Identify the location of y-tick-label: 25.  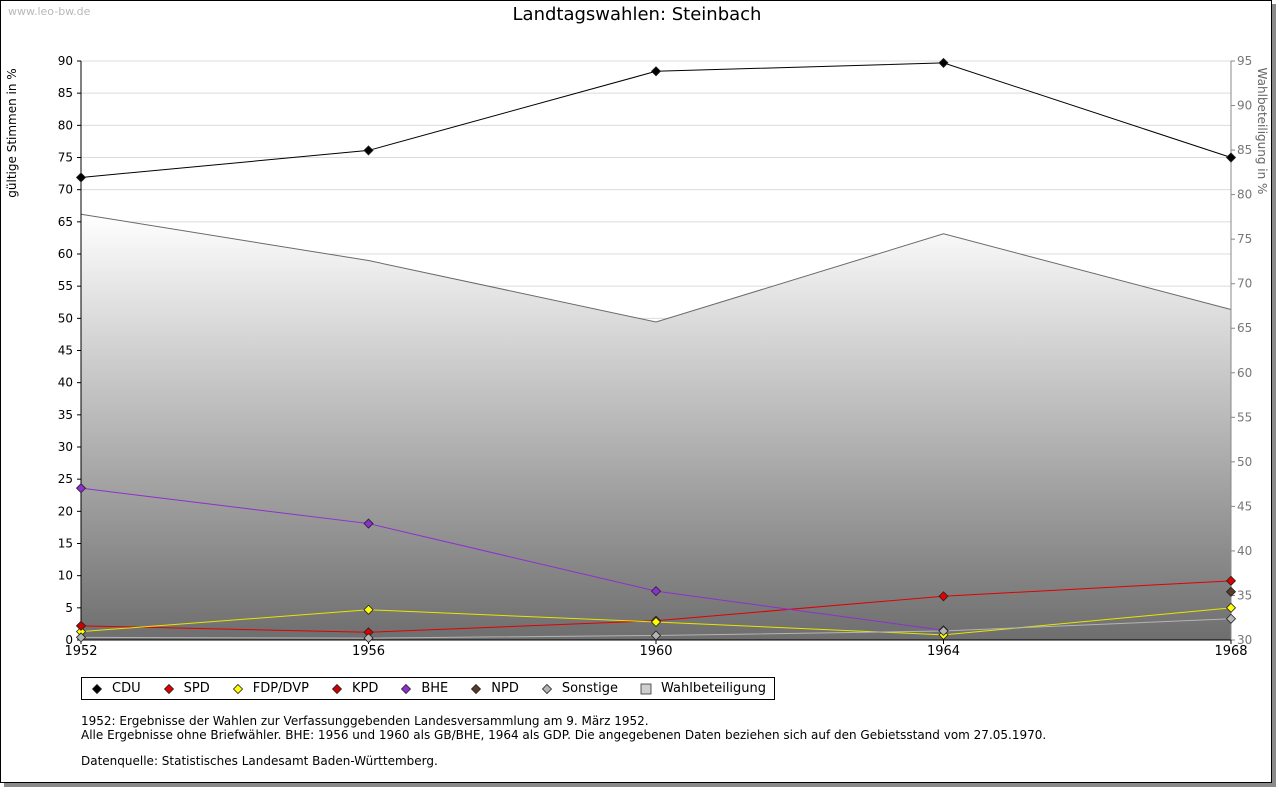
(65, 479).